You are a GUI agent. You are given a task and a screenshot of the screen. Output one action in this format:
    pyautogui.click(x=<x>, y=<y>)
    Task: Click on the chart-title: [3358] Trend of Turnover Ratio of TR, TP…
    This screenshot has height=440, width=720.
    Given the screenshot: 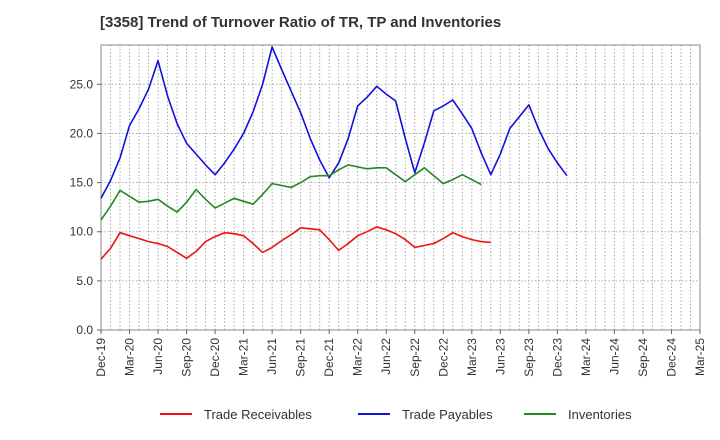 What is the action you would take?
    pyautogui.click(x=301, y=22)
    